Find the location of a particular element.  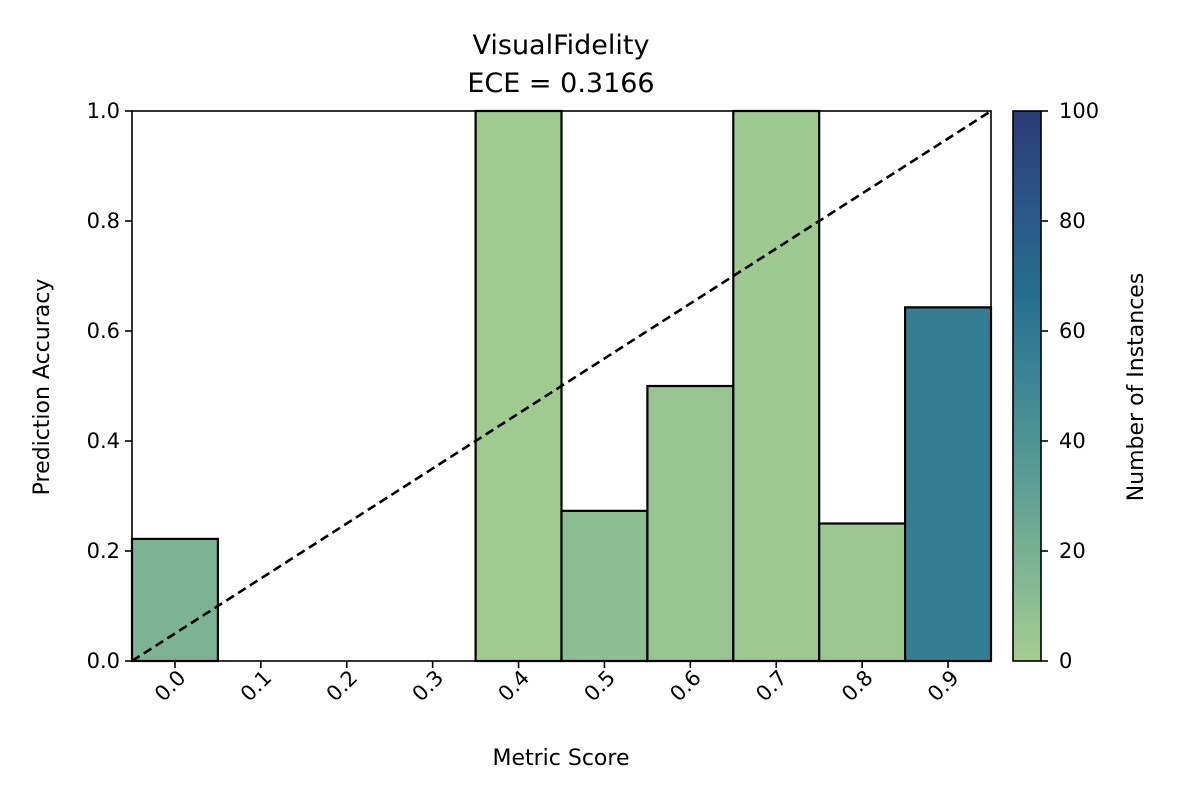

y-tick-label: 0.4 is located at coordinates (103, 441).